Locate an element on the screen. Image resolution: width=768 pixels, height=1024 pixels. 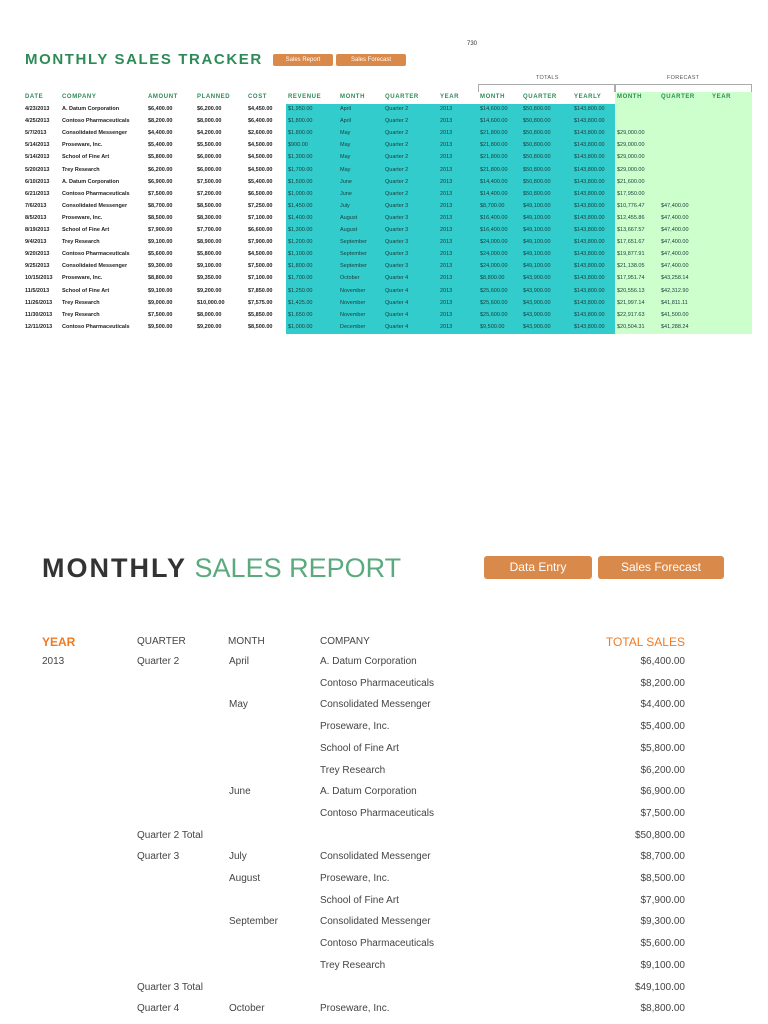
table-cell: $7,100.00 is located at coordinates (260, 278).